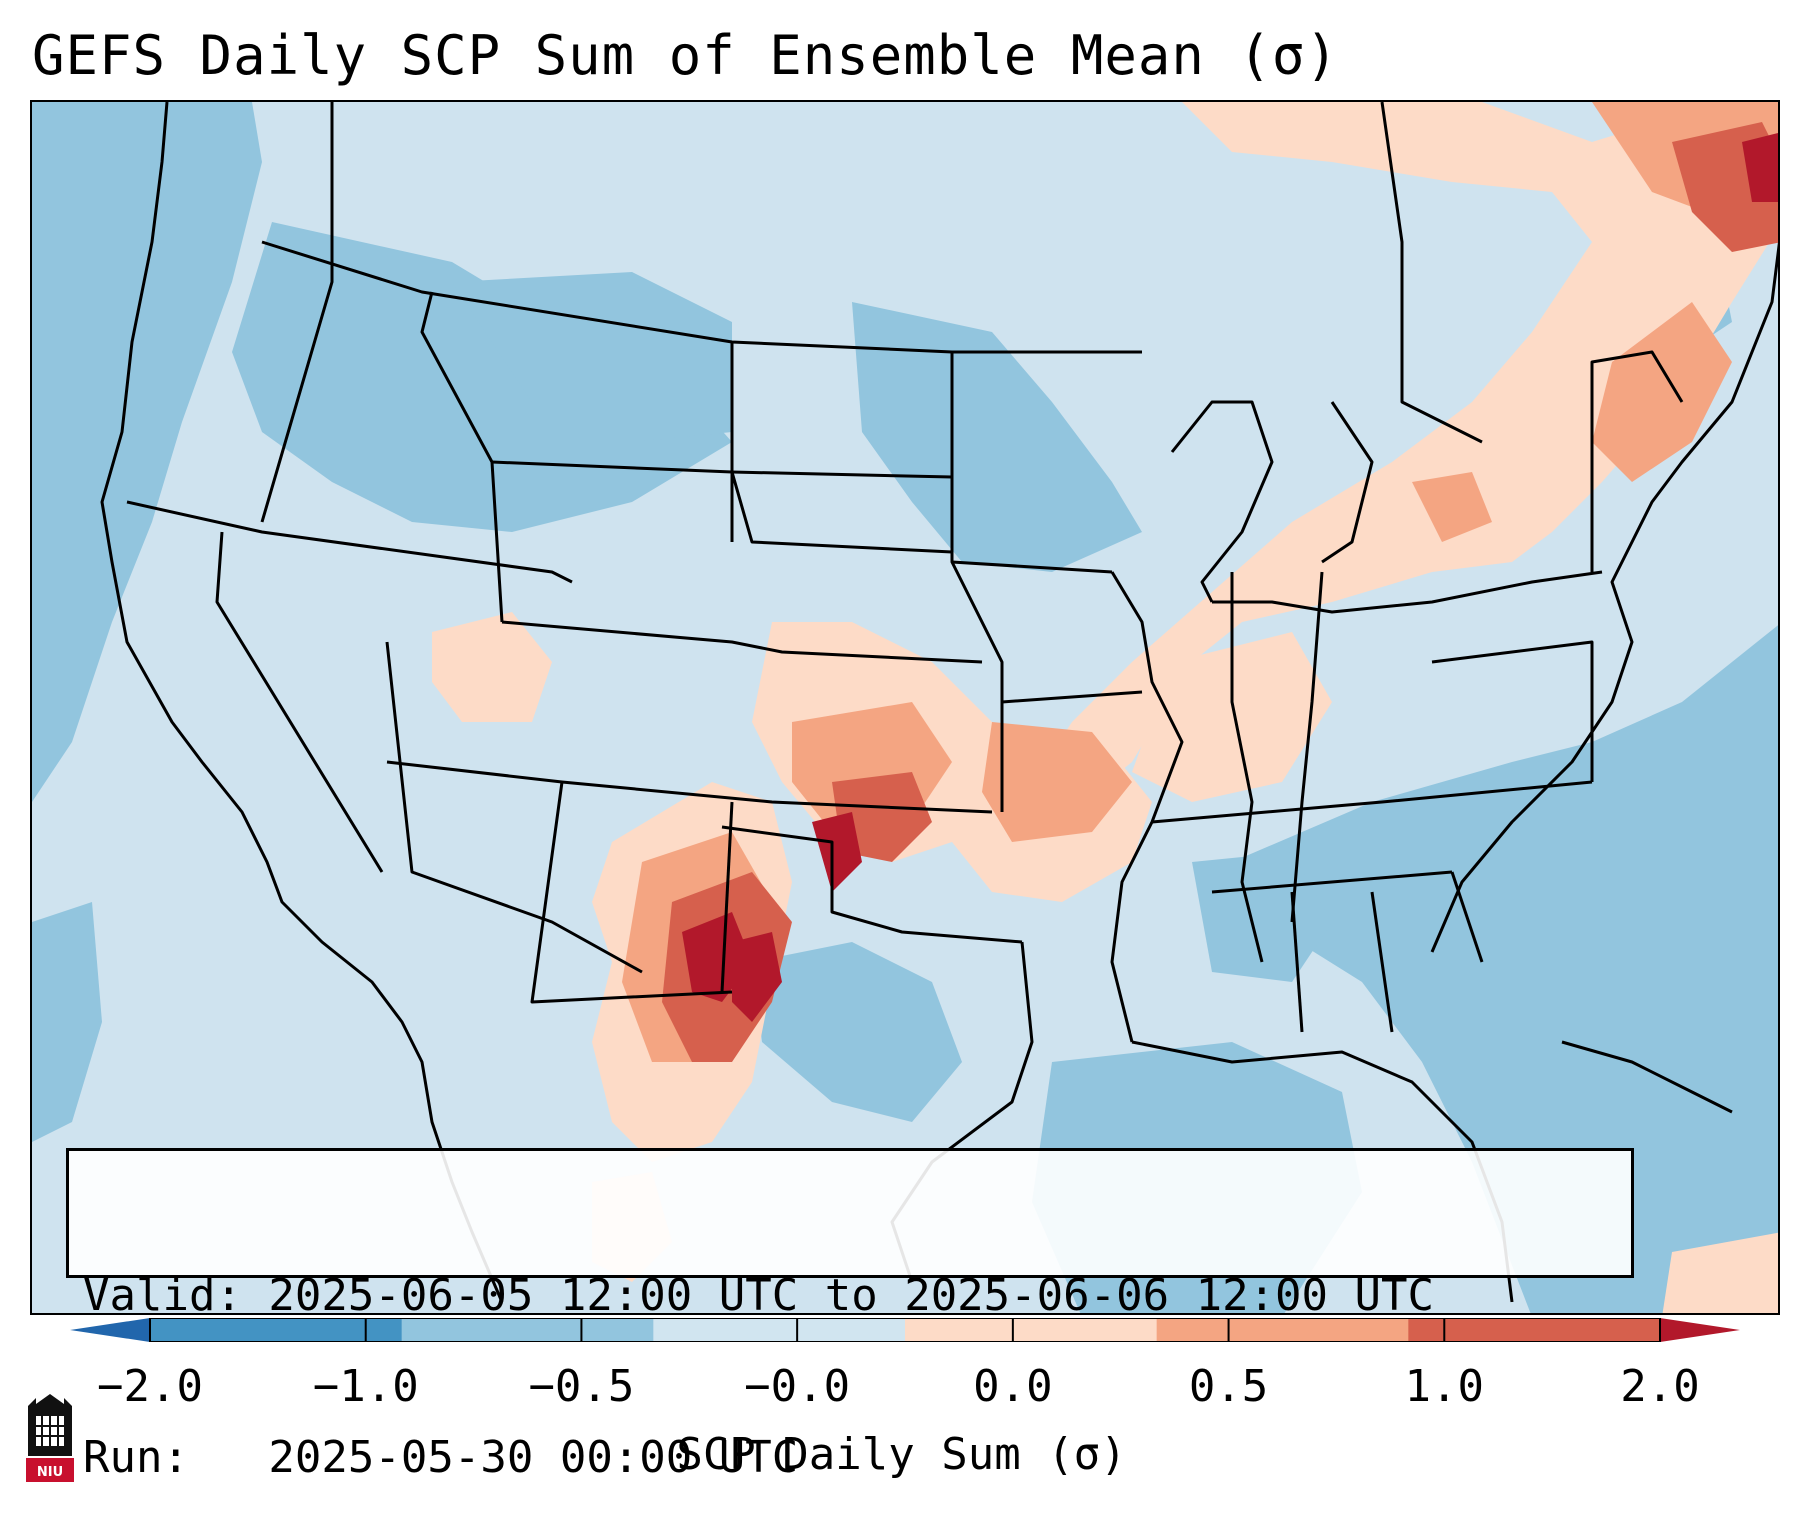 The image size is (1803, 1539). What do you see at coordinates (1147, 807) in the screenshot?
I see `mississippi-river` at bounding box center [1147, 807].